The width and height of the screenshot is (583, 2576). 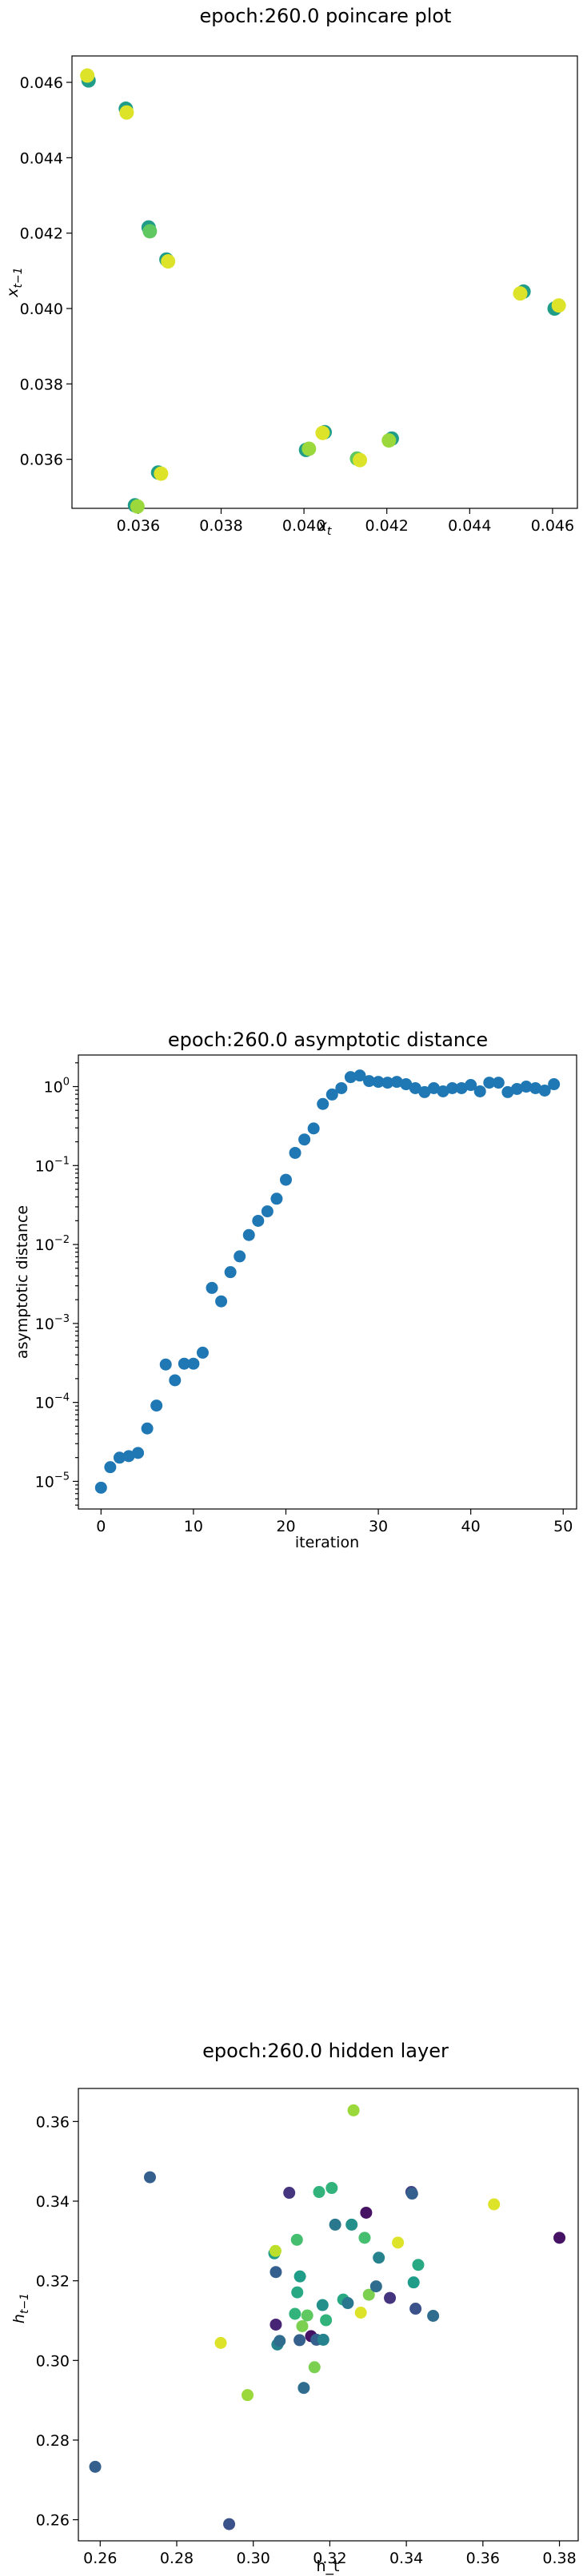 I want to click on hidden-layer-xtick-label: 0.32, so click(x=329, y=2558).